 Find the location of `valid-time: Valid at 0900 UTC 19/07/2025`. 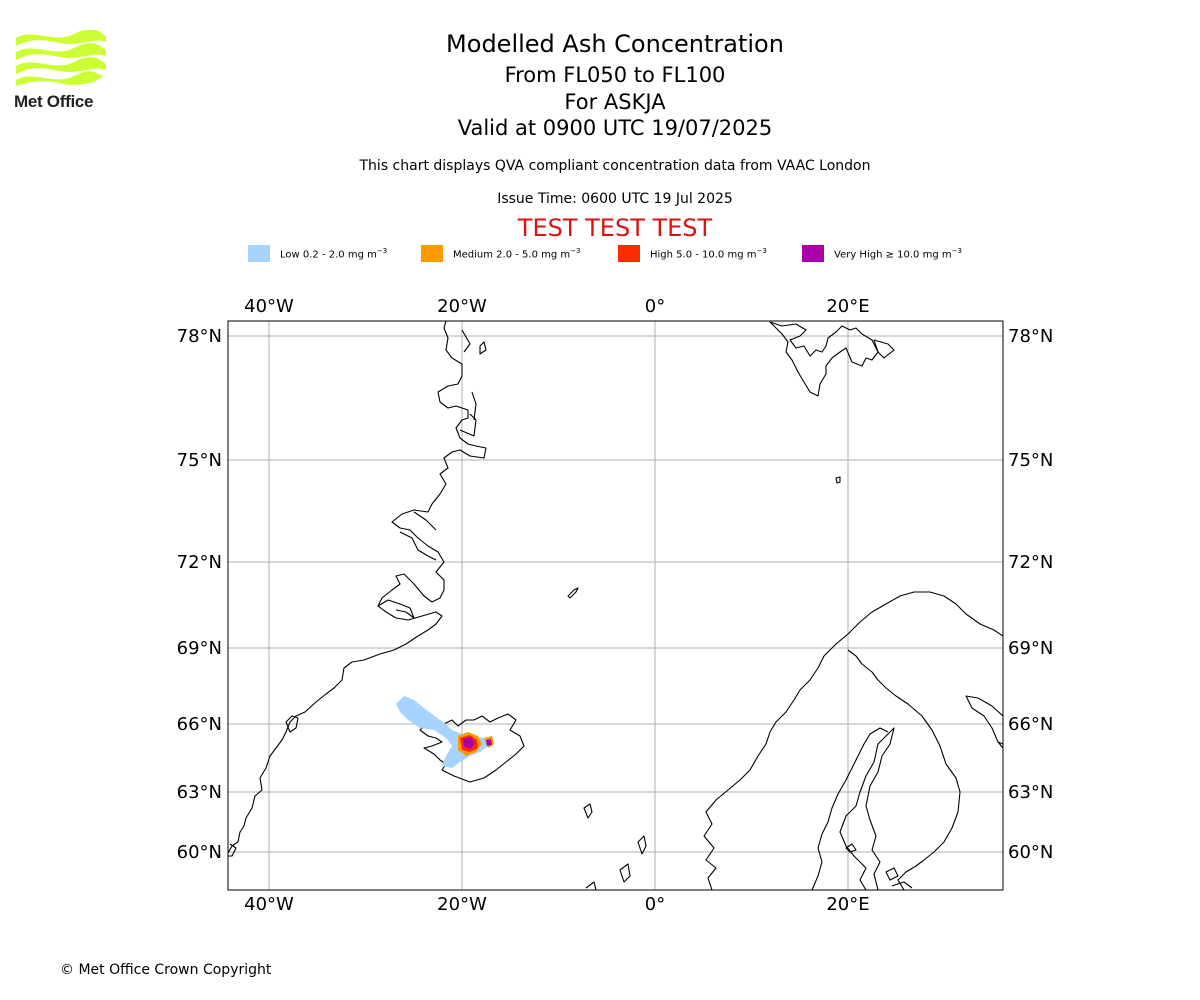

valid-time: Valid at 0900 UTC 19/07/2025 is located at coordinates (615, 128).